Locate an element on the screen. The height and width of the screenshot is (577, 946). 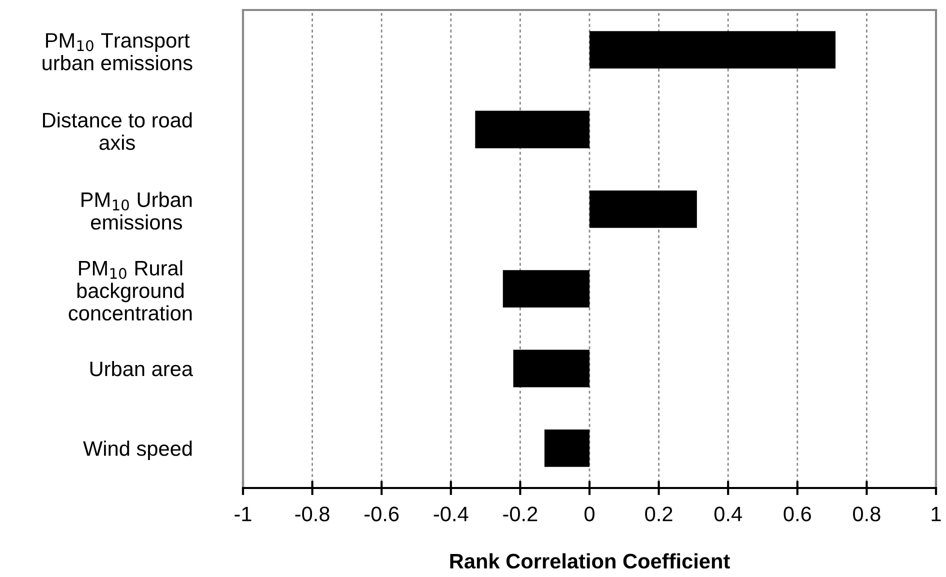
y-tick-label: PM$_{10}$ Transport urban emissions is located at coordinates (117, 51).